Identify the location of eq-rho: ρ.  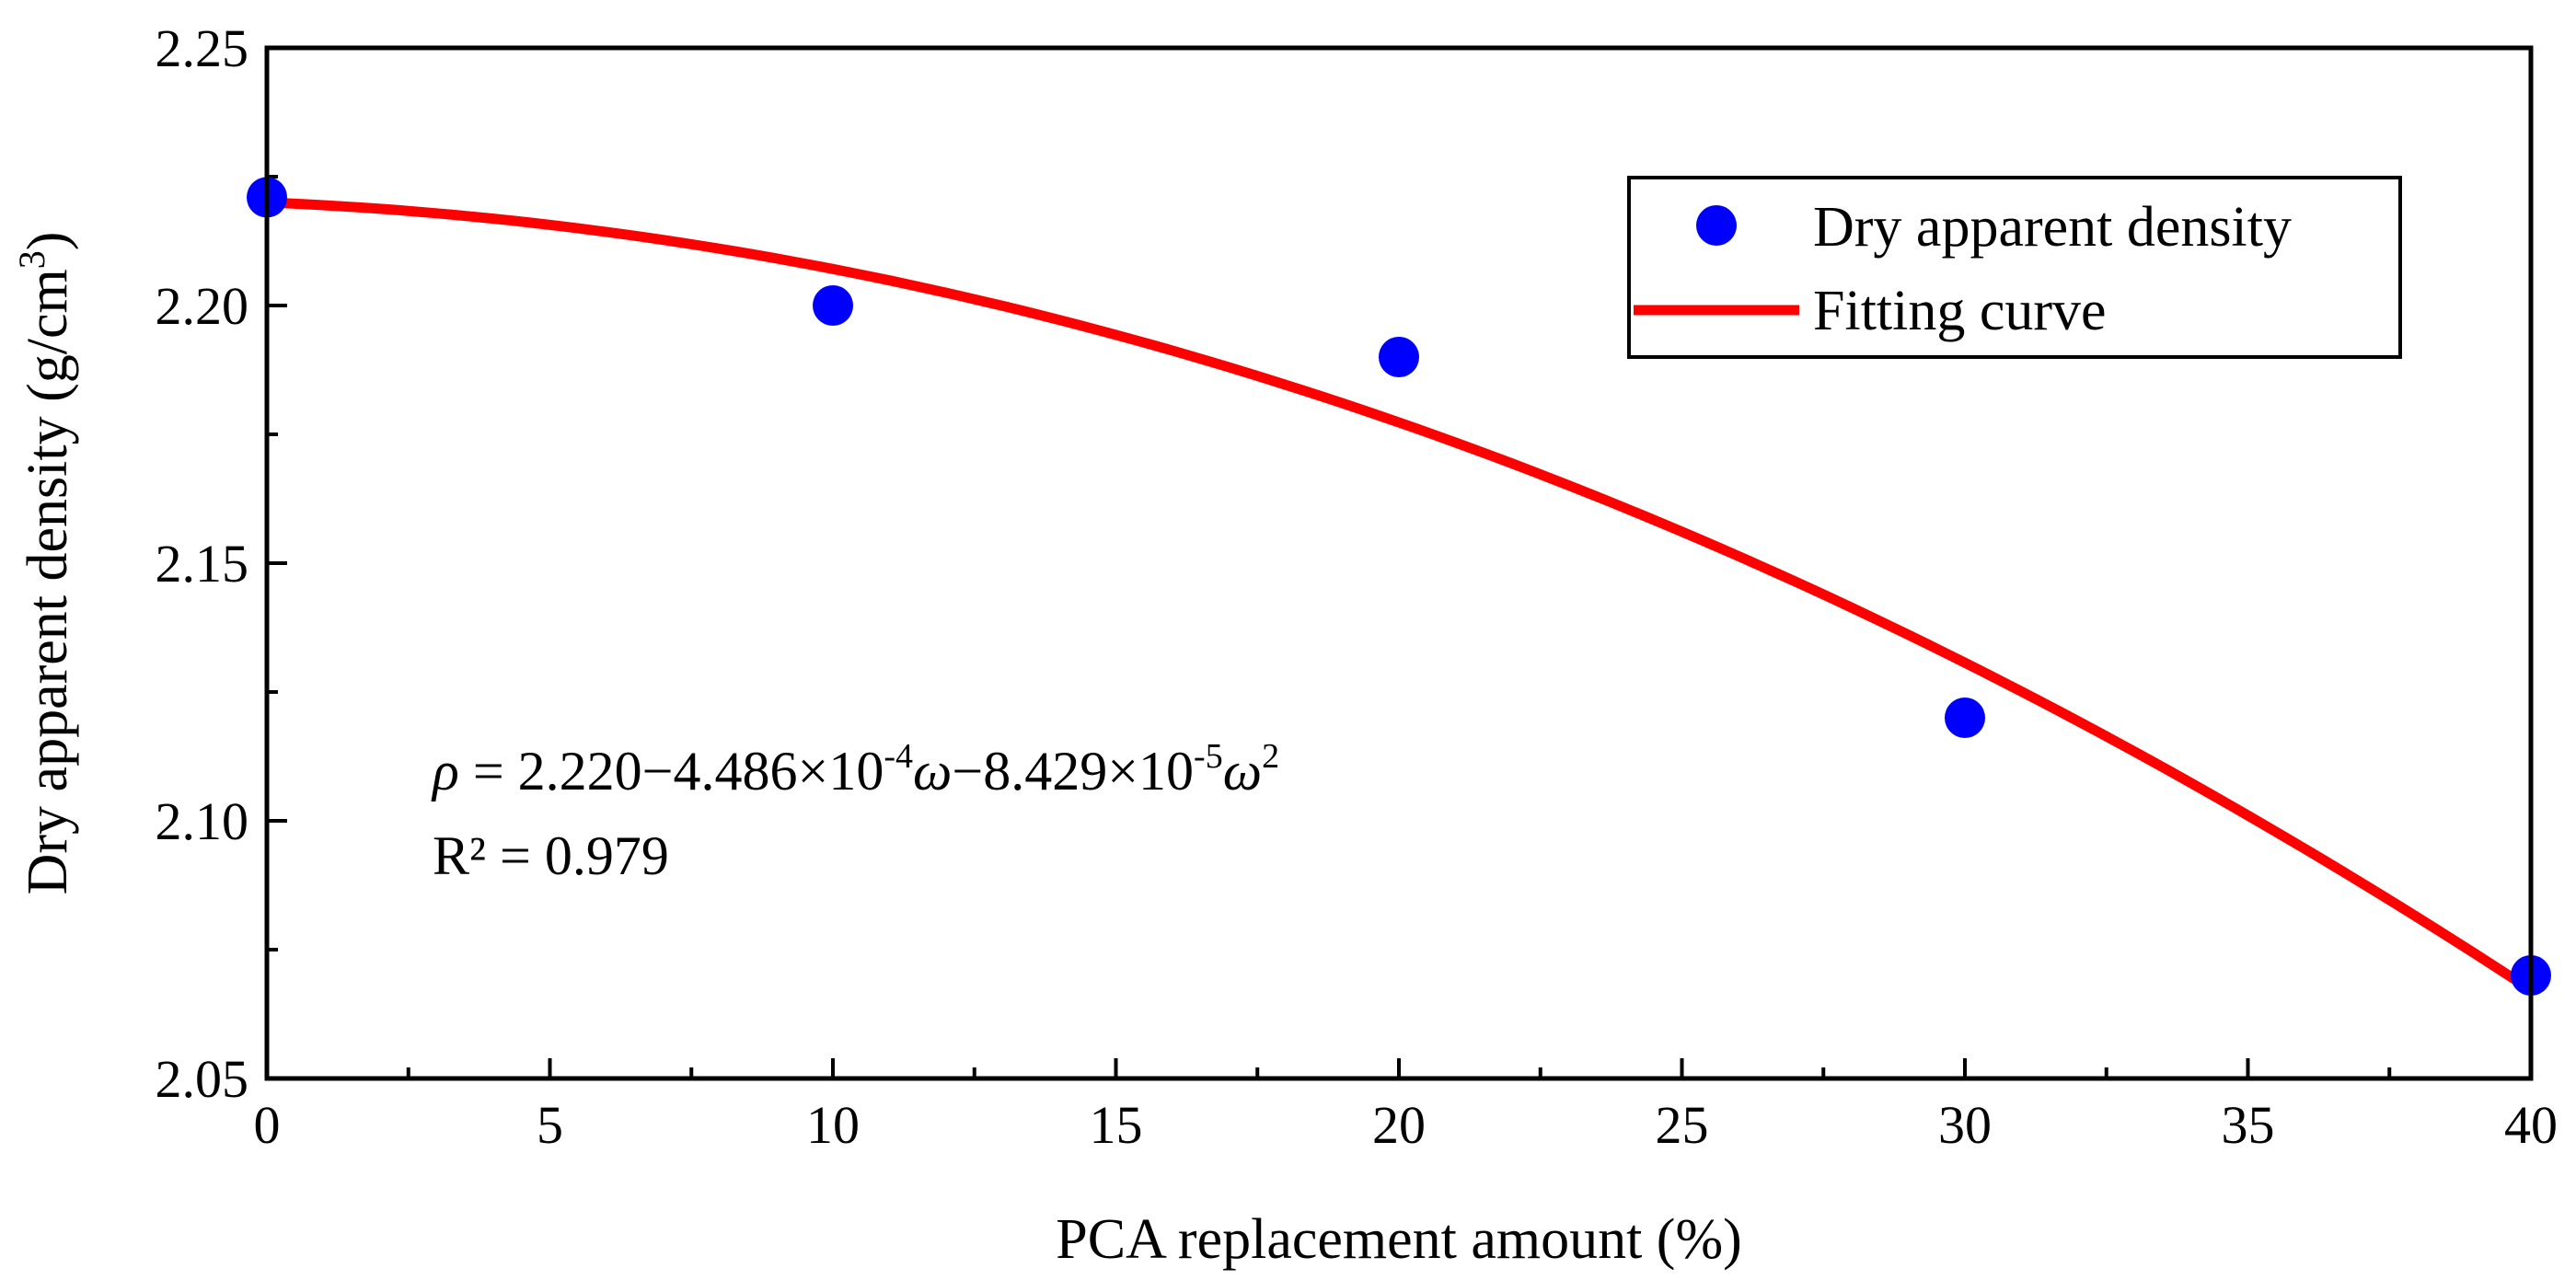
(445, 771).